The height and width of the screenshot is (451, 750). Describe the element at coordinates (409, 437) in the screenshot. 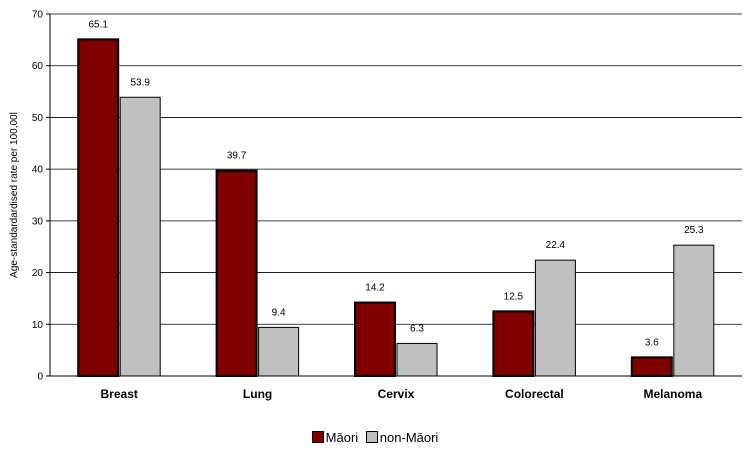

I see `legend-label-non-maori: non-Māori` at that location.